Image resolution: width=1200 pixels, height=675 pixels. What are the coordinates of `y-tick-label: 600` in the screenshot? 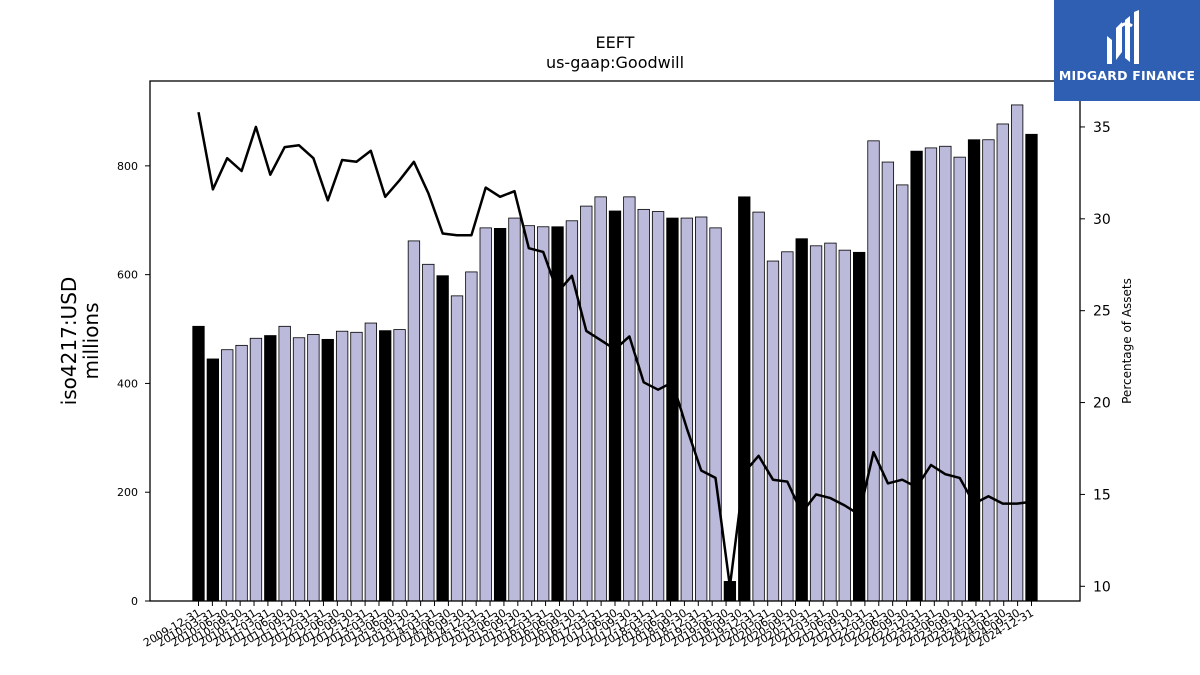 It's located at (127, 275).